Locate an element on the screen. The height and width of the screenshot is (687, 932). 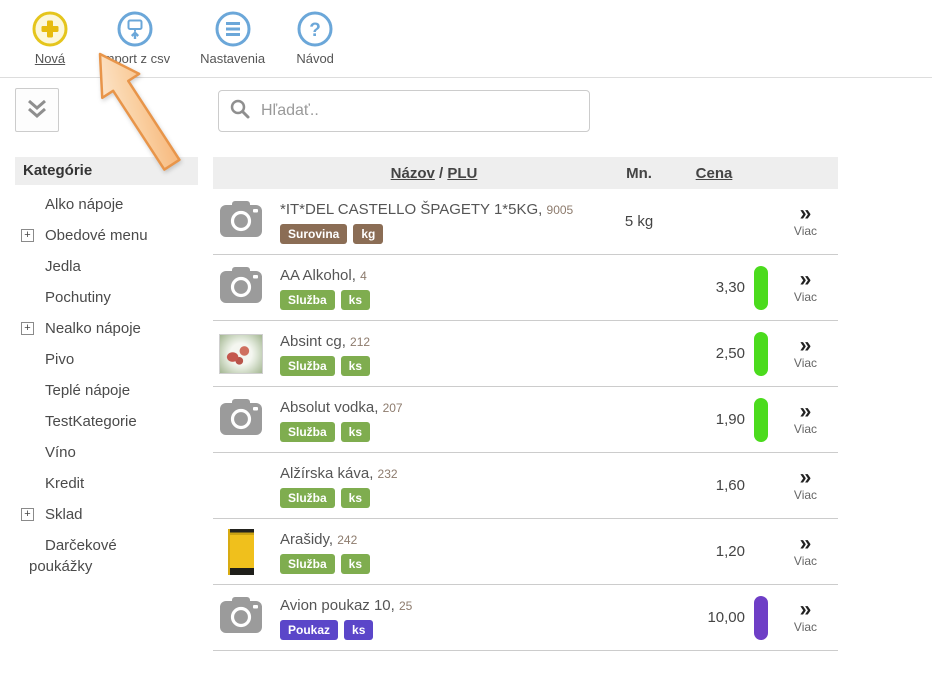
product-name: Absint cg is located at coordinates (311, 341).